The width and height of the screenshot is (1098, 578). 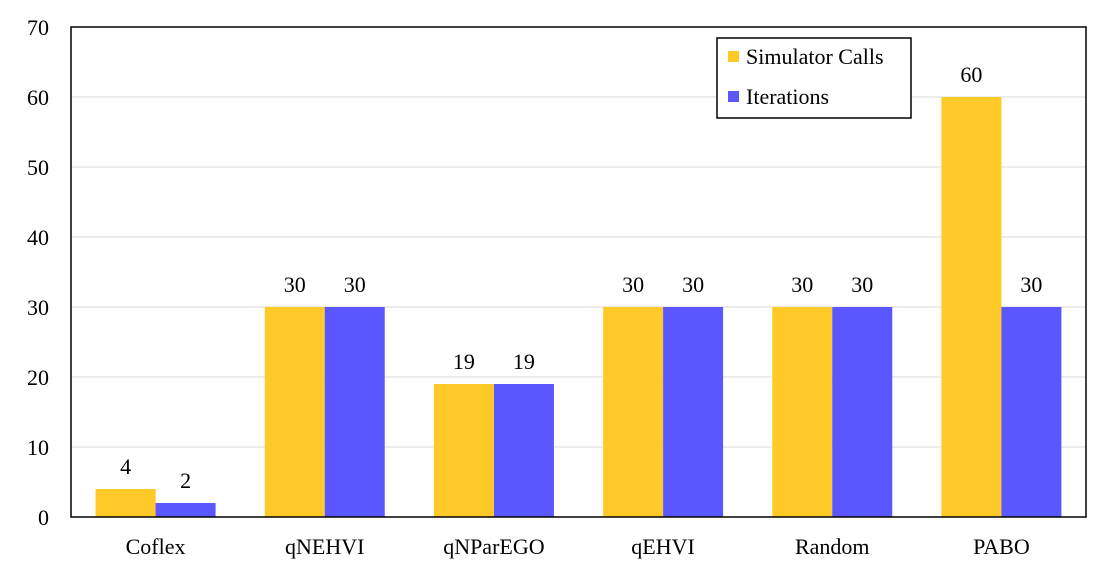 What do you see at coordinates (523, 450) in the screenshot?
I see `bar-iterations-qnparego` at bounding box center [523, 450].